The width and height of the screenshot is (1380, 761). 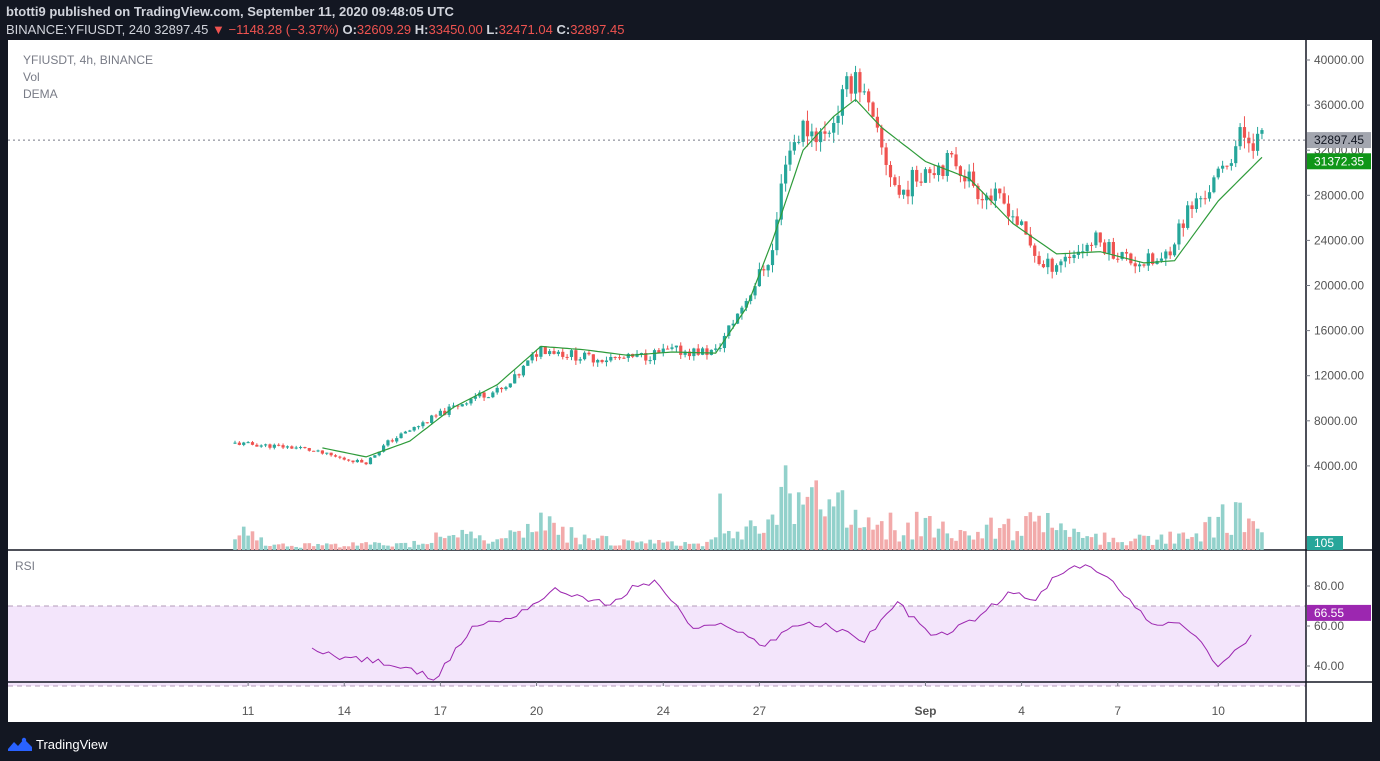 I want to click on rsi-line, so click(x=781, y=622).